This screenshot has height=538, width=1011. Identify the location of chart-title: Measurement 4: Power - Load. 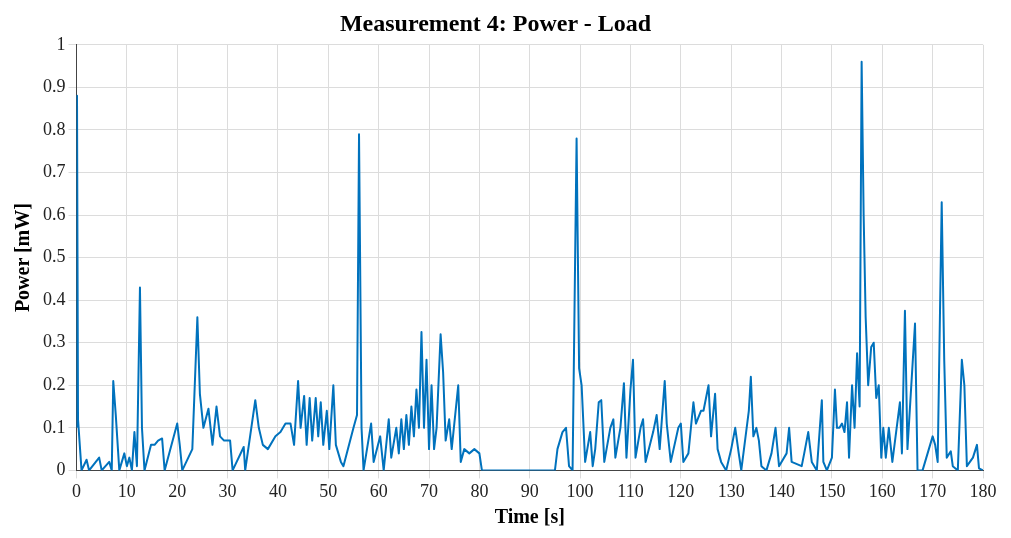
(495, 22).